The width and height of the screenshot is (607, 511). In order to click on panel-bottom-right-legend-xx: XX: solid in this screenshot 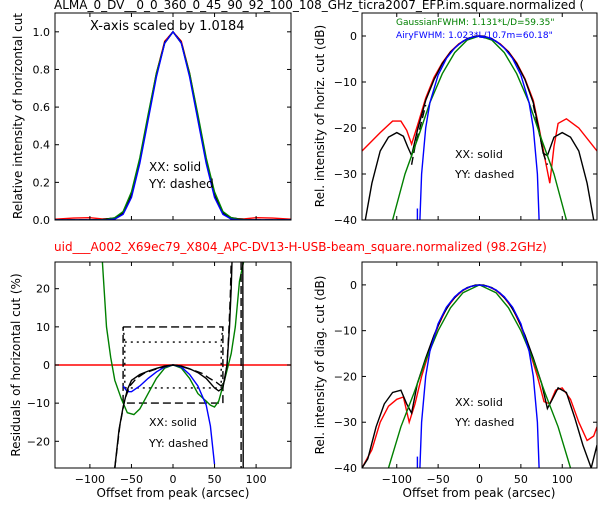, I will do `click(479, 402)`.